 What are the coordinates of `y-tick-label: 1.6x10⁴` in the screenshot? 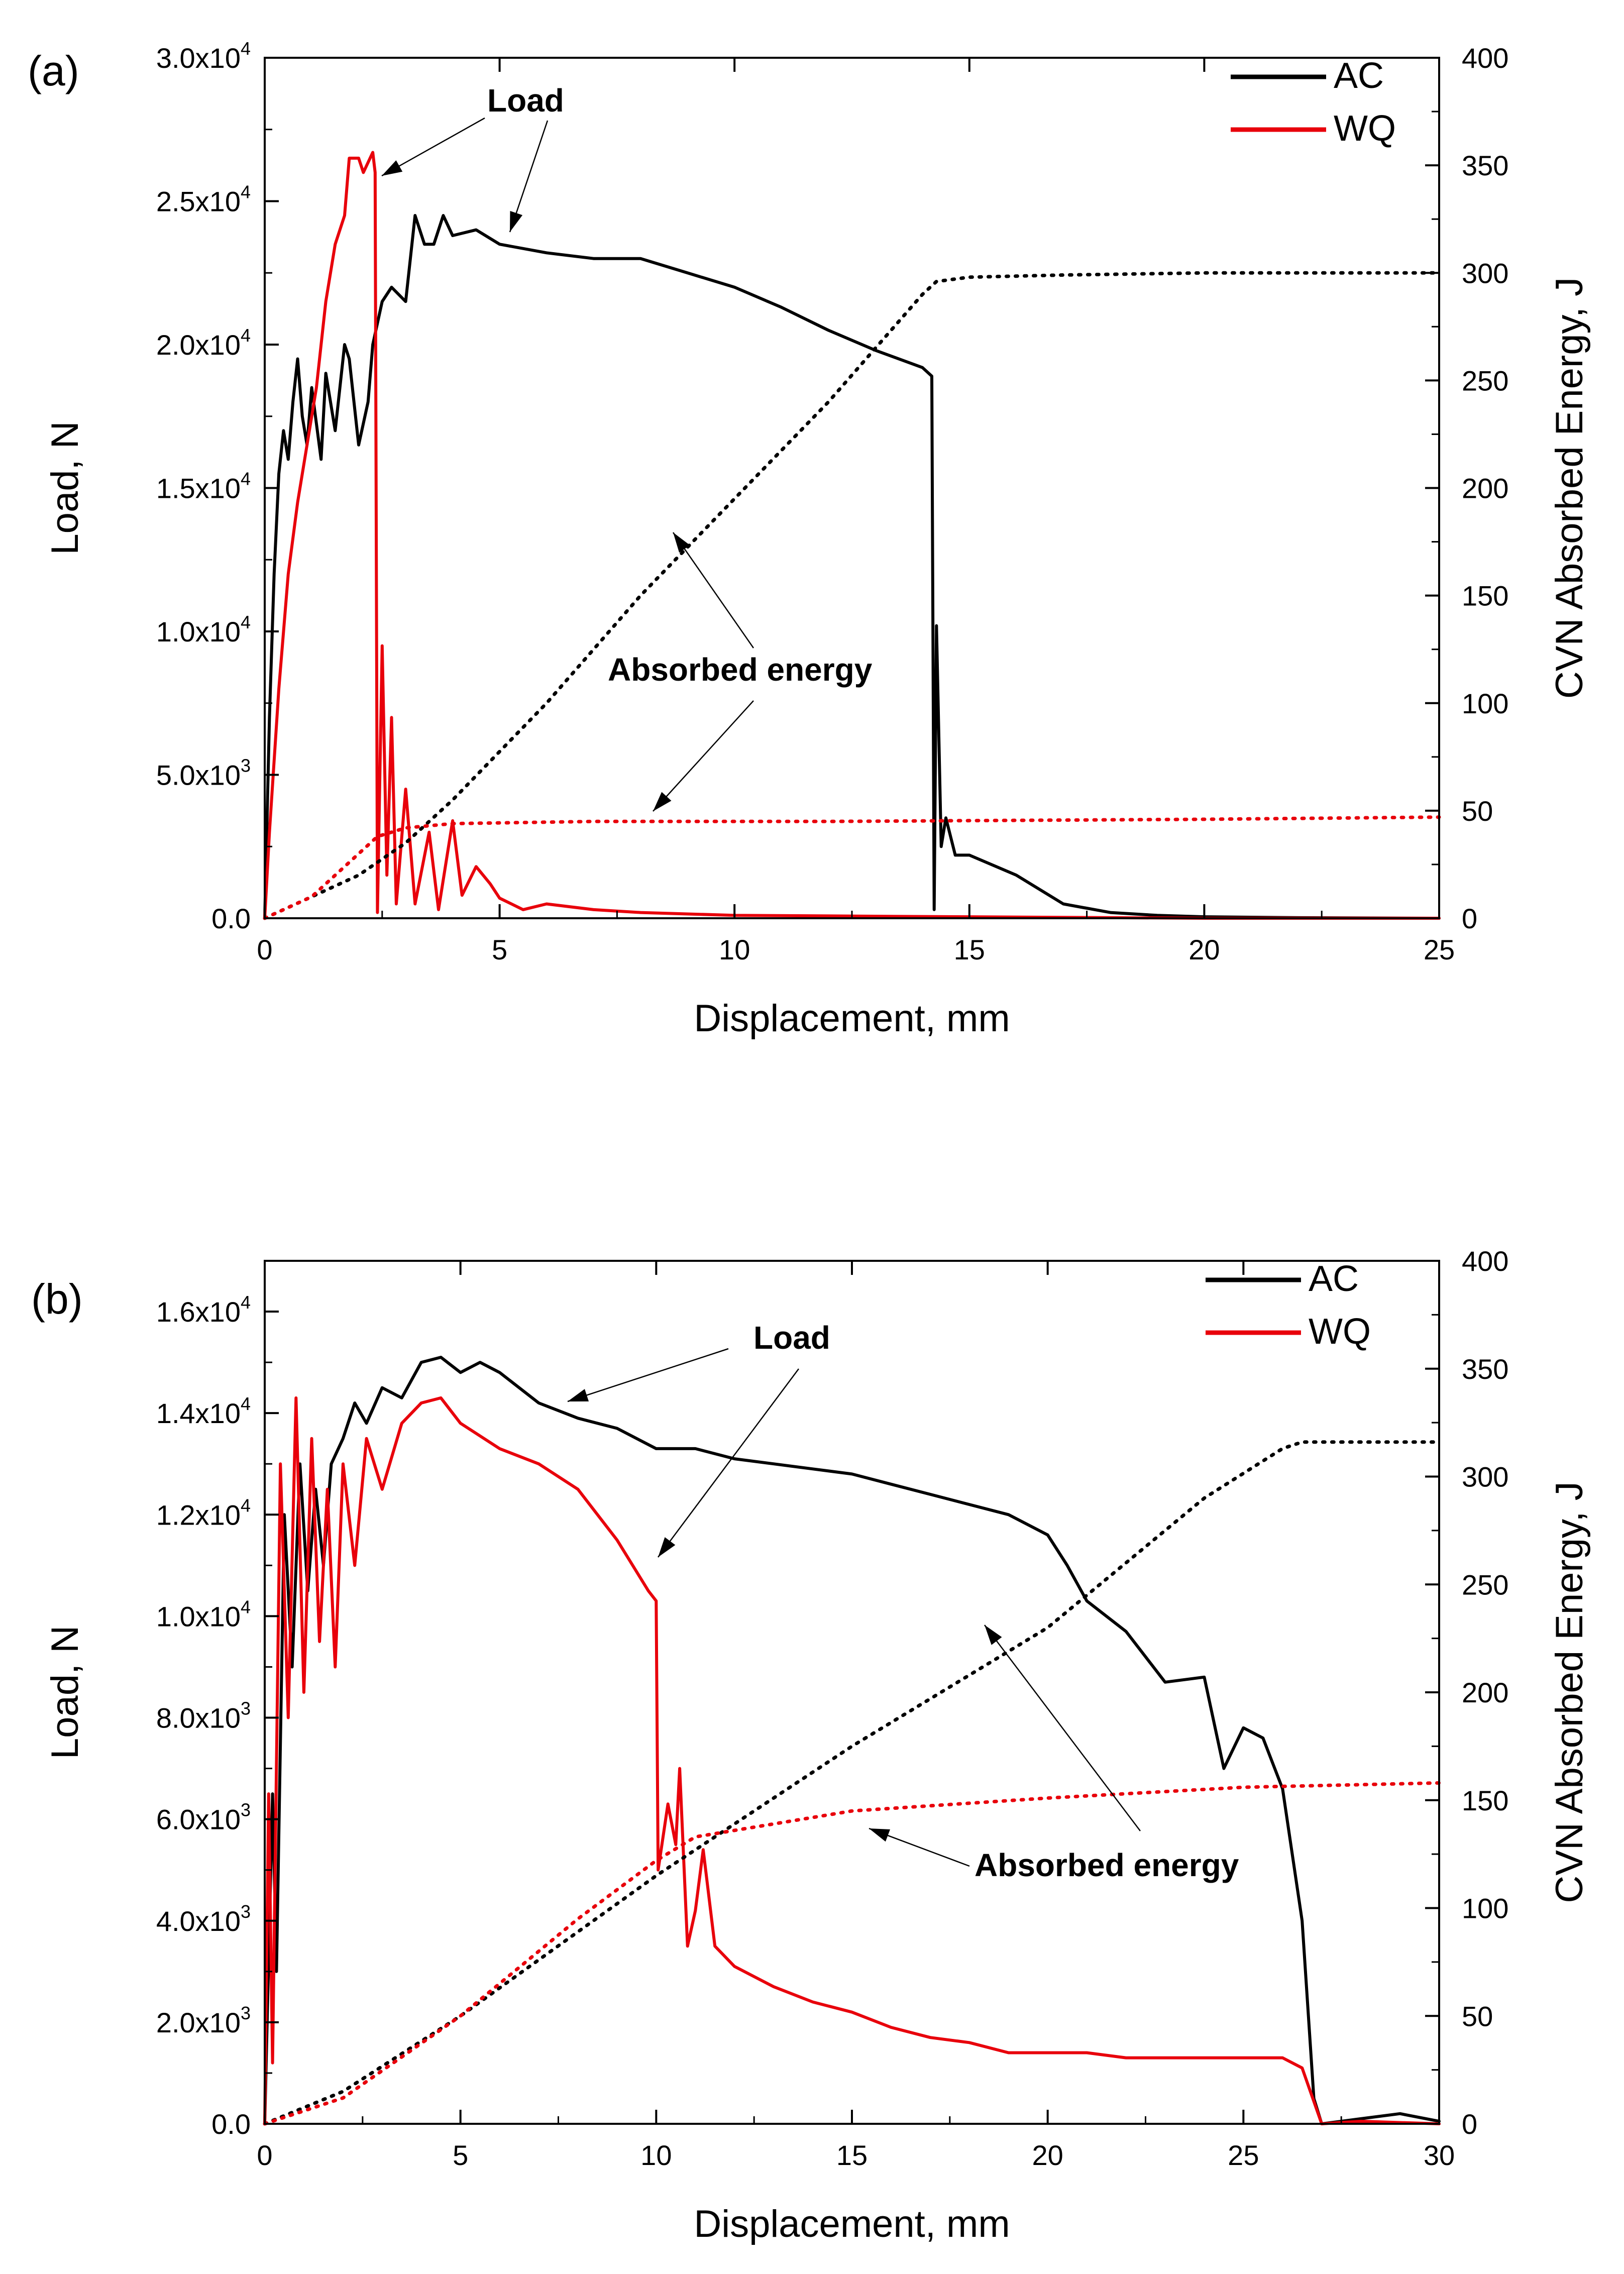 It's located at (203, 1310).